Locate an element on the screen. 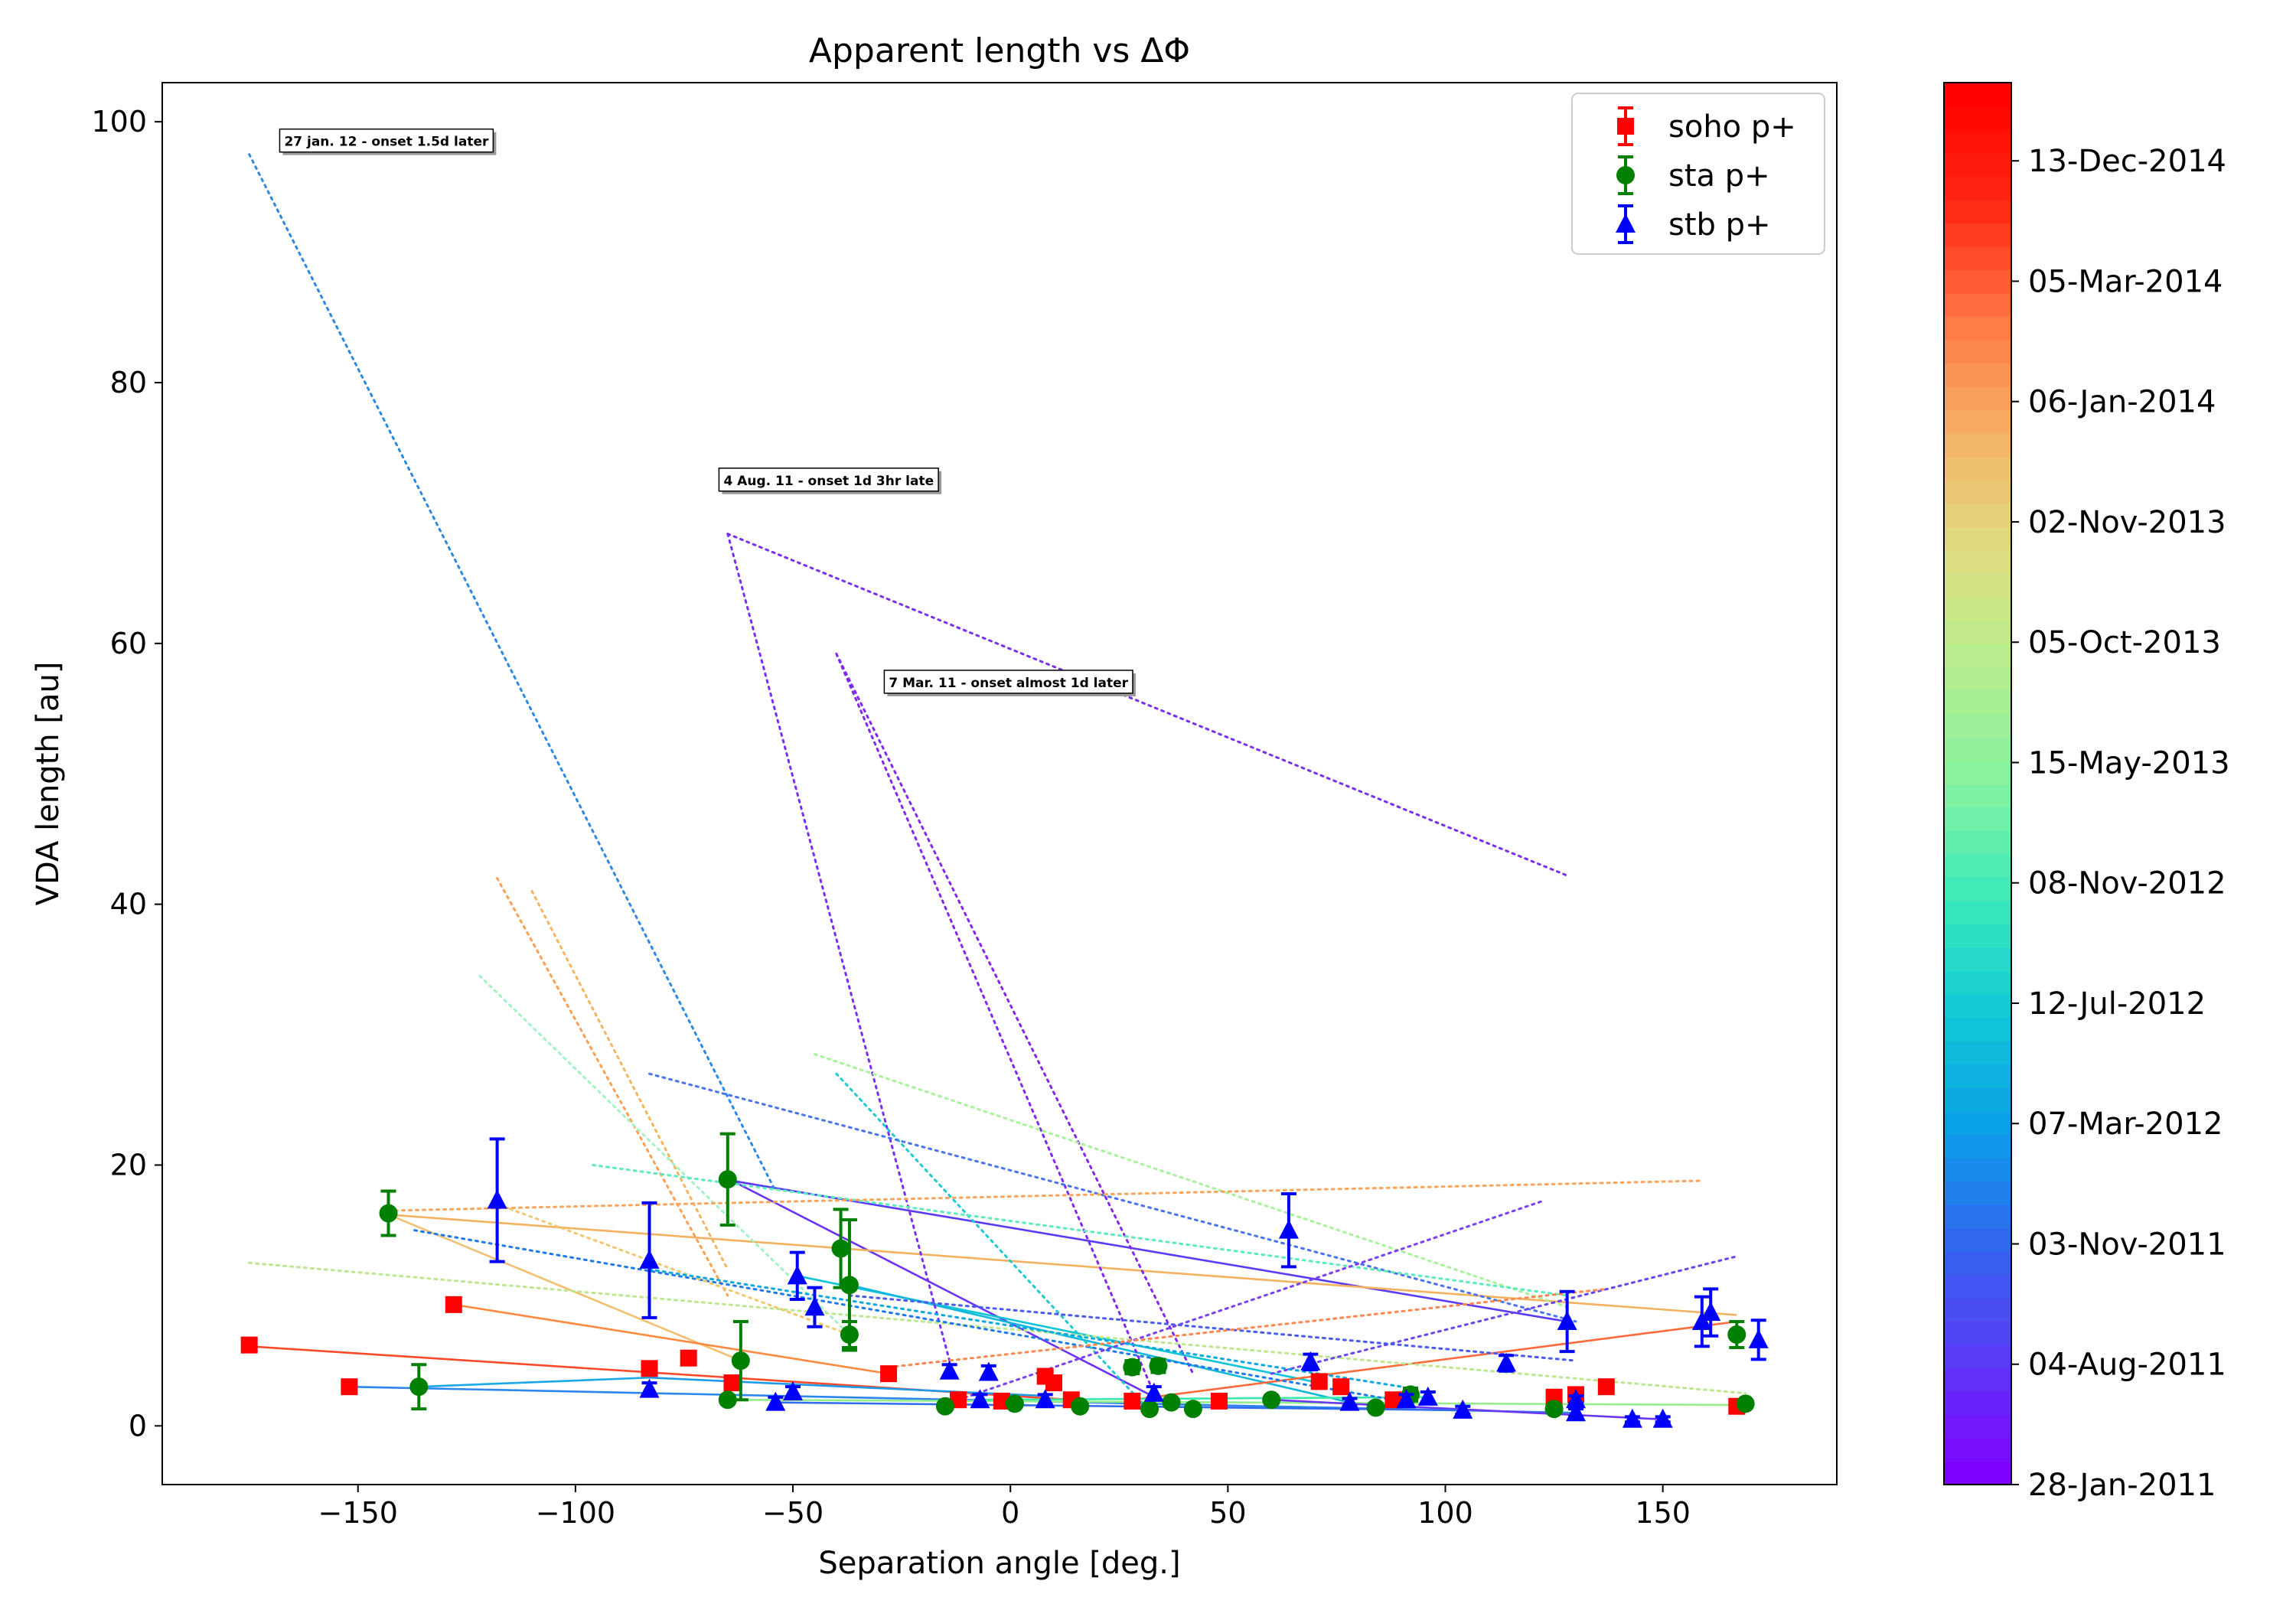 The width and height of the screenshot is (2296, 1607). x-tick-label: 50 is located at coordinates (1227, 1513).